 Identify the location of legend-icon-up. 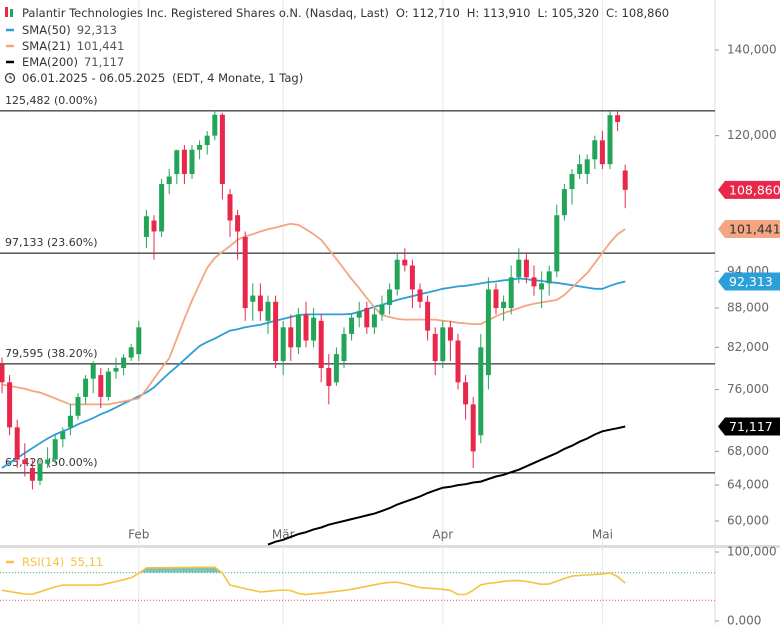
(11, 13).